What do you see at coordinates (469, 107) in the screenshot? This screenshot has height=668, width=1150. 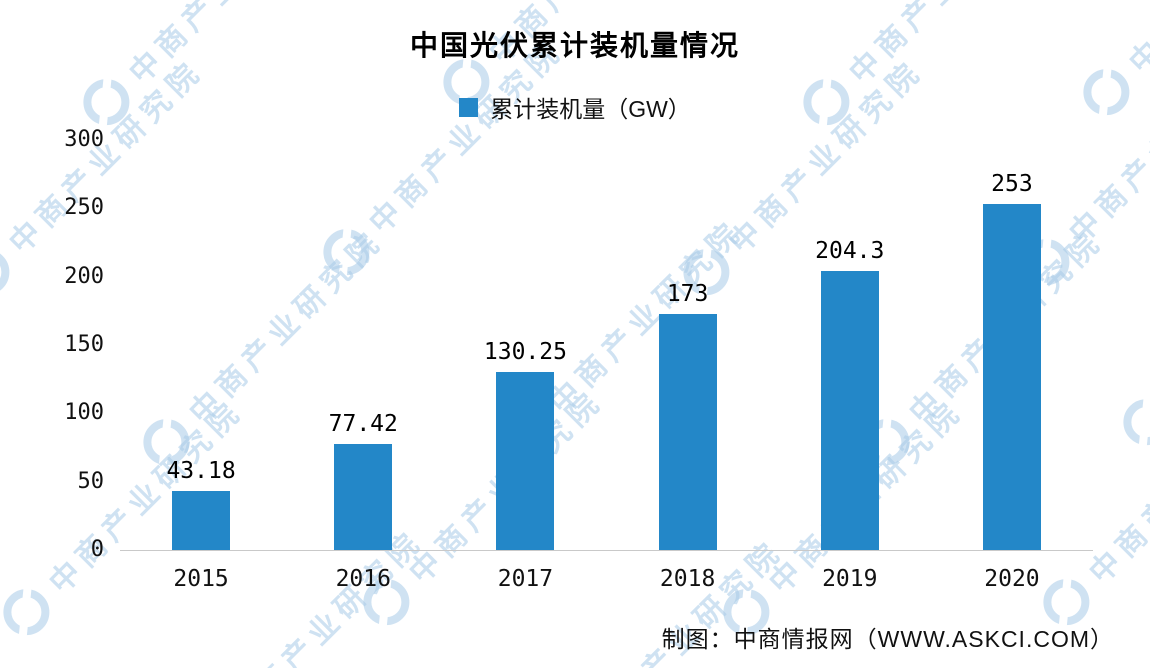 I see `legend-swatch` at bounding box center [469, 107].